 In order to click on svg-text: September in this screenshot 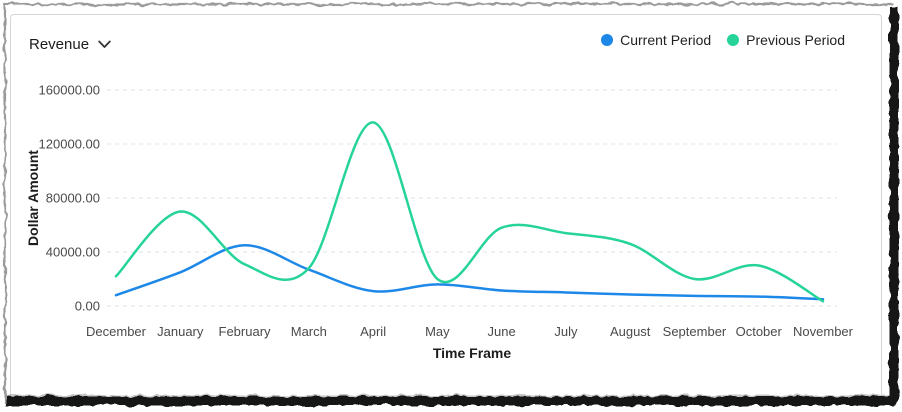, I will do `click(695, 331)`.